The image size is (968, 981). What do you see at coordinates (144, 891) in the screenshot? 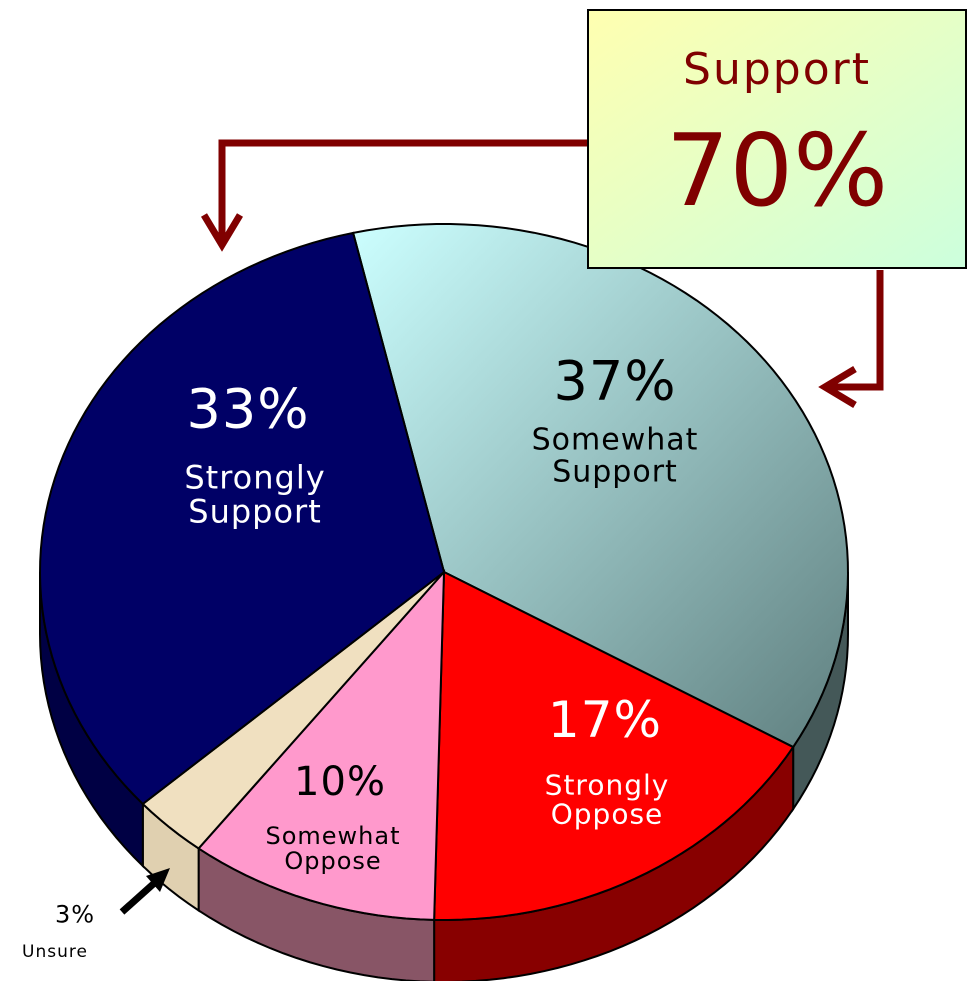
I see `unsure-arrow` at bounding box center [144, 891].